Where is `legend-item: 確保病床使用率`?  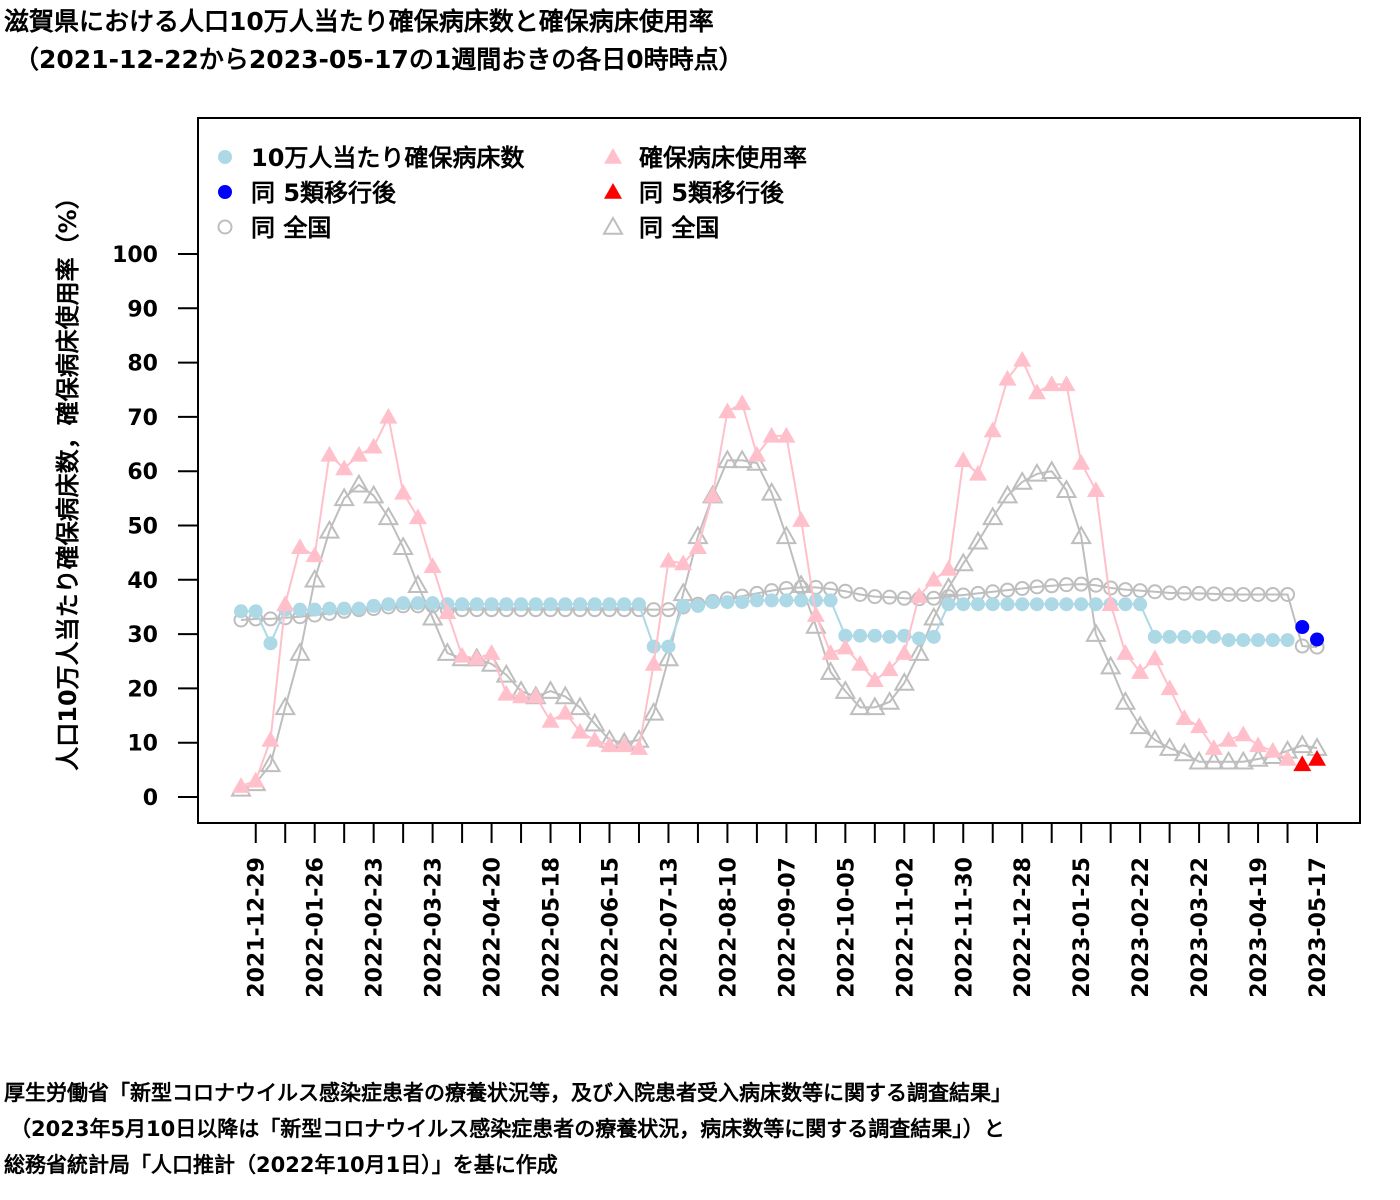
legend-item: 確保病床使用率 is located at coordinates (705, 158).